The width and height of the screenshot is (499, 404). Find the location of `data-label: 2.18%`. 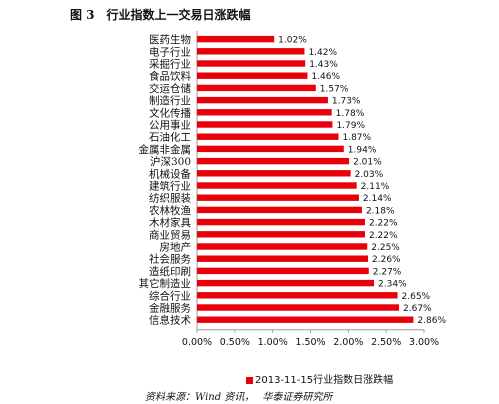

data-label: 2.18% is located at coordinates (380, 211).